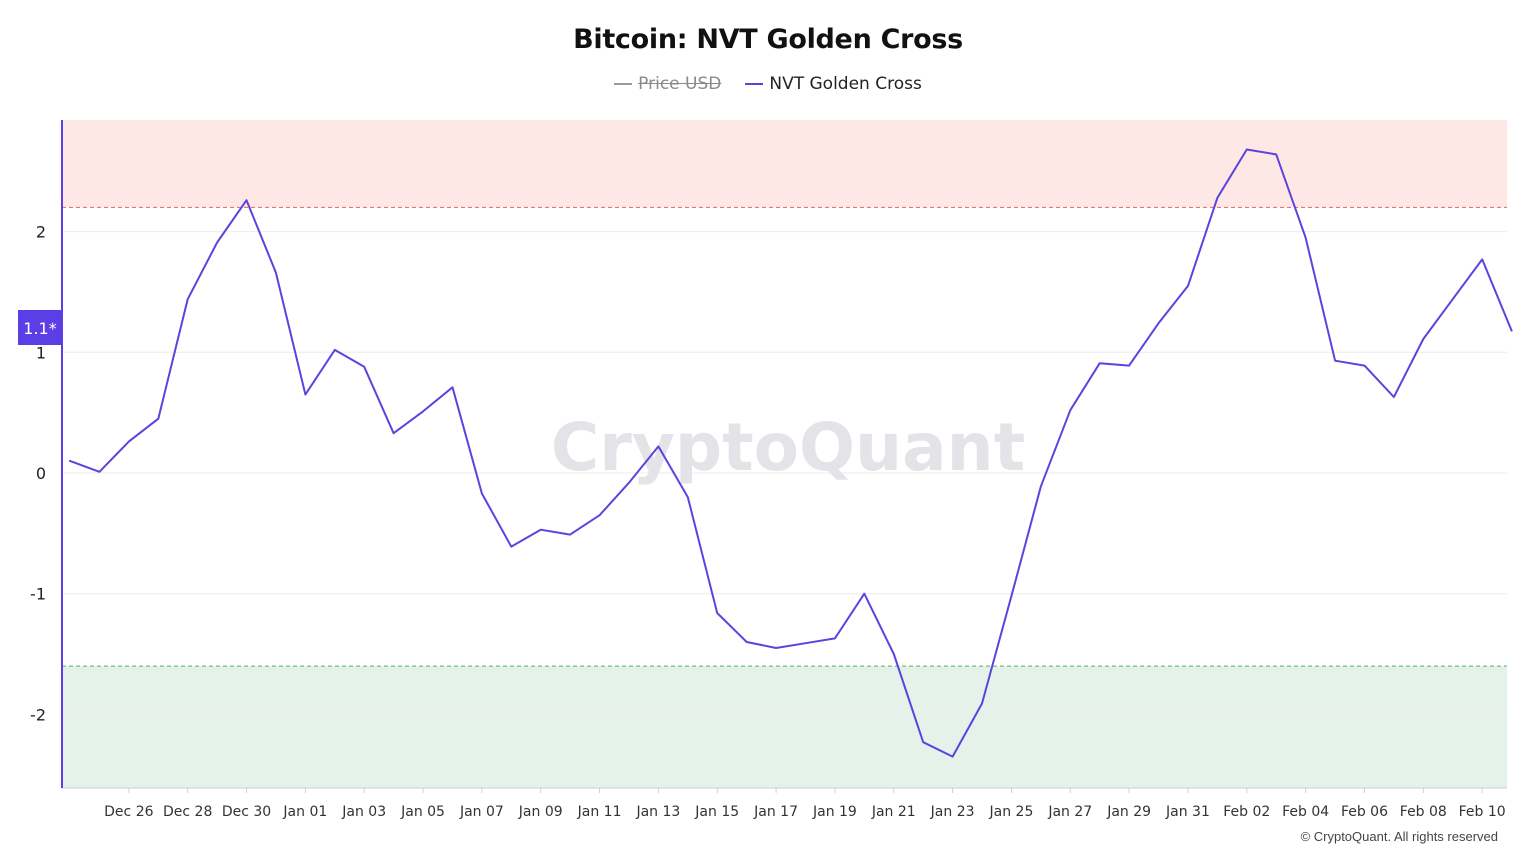 This screenshot has width=1536, height=864. What do you see at coordinates (128, 812) in the screenshot?
I see `x-tick-label: Dec 26` at bounding box center [128, 812].